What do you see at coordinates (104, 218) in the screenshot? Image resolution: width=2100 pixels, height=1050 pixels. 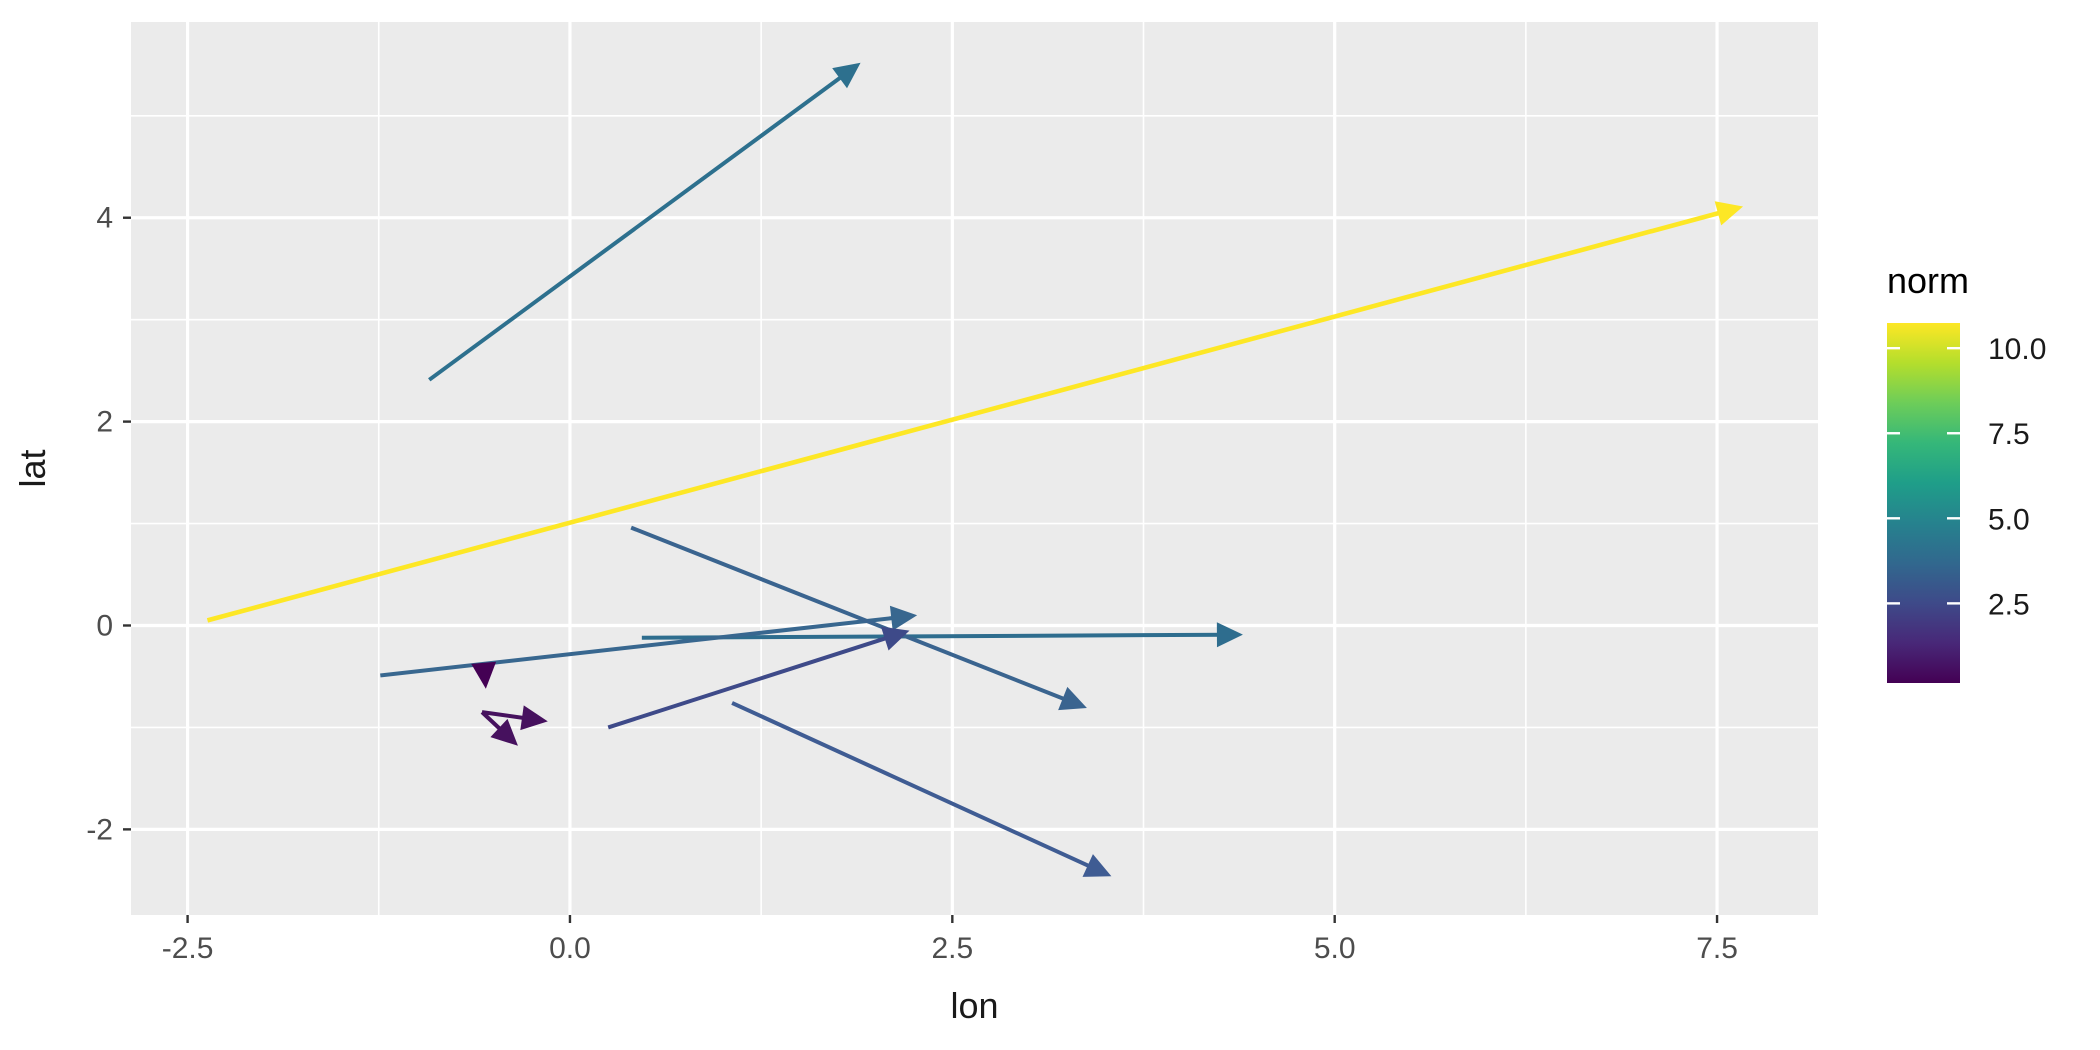 I see `y-tick-label: 4` at bounding box center [104, 218].